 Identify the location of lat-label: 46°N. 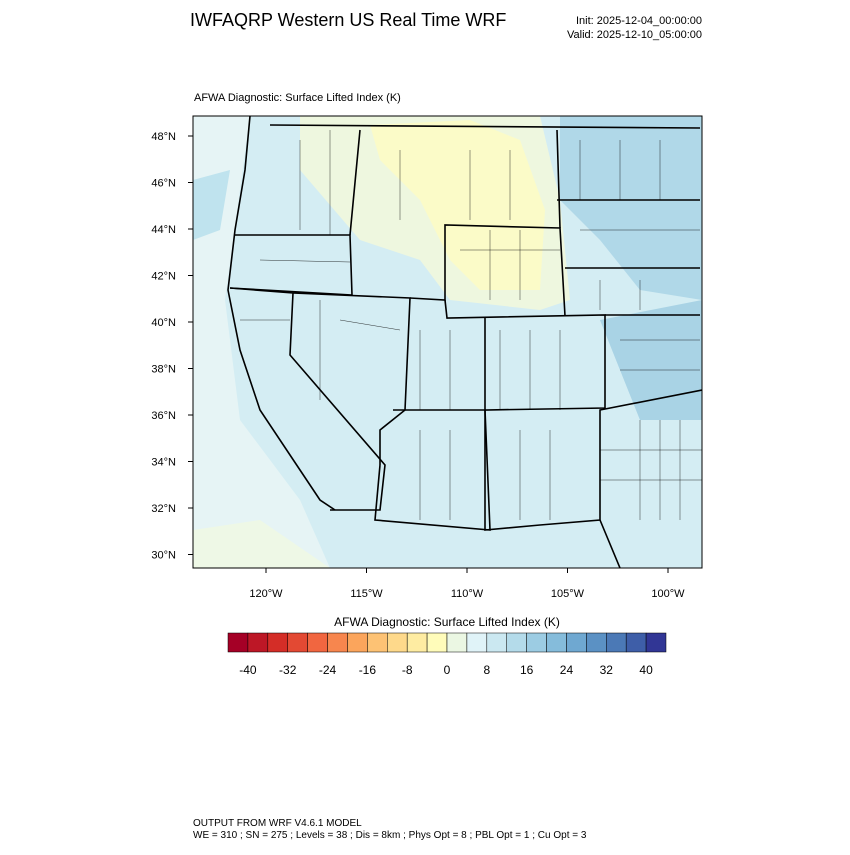
(163, 184).